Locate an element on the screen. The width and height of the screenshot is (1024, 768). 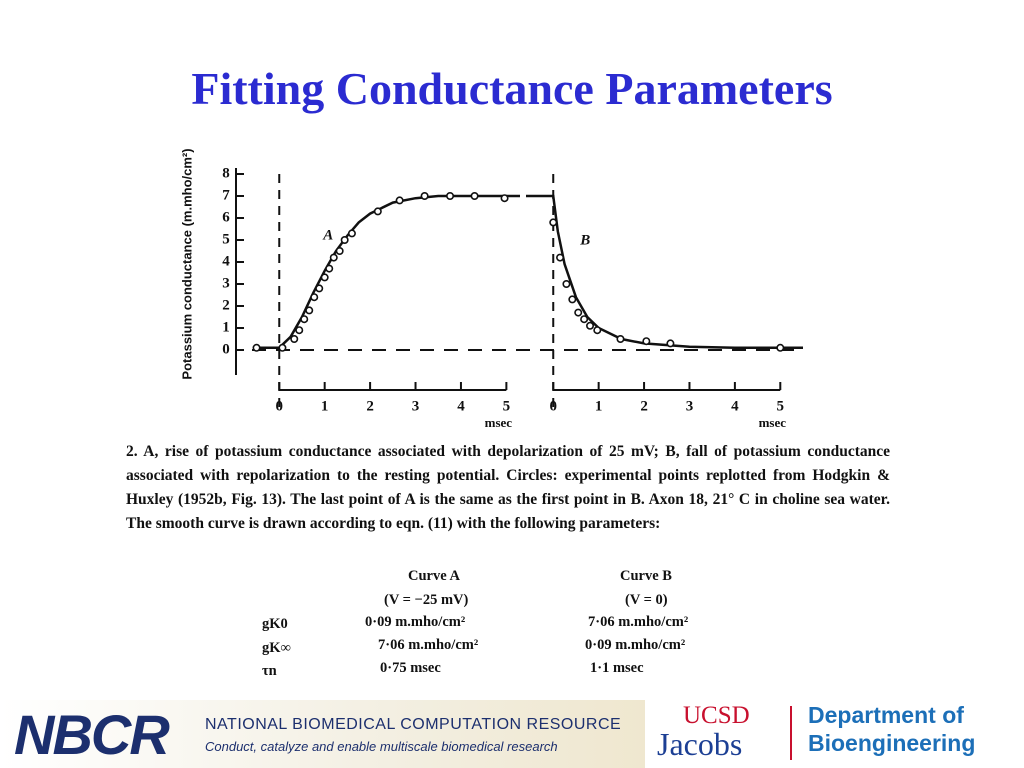
column-subheader: (V = 0) is located at coordinates (646, 600).